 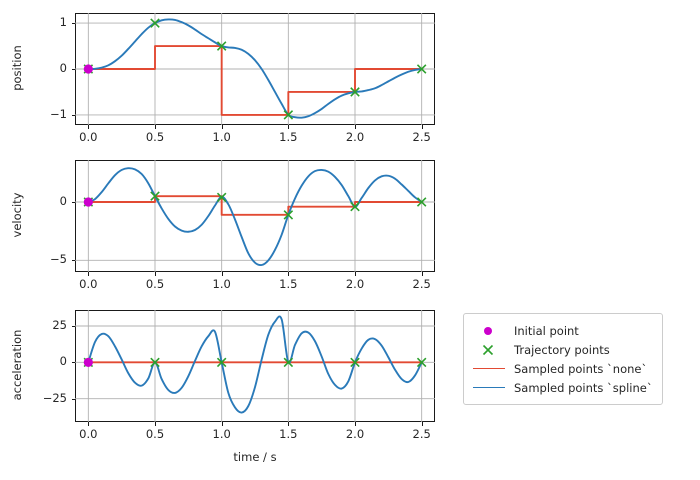 I want to click on legend-label: Sampled points `spline`, so click(x=583, y=387).